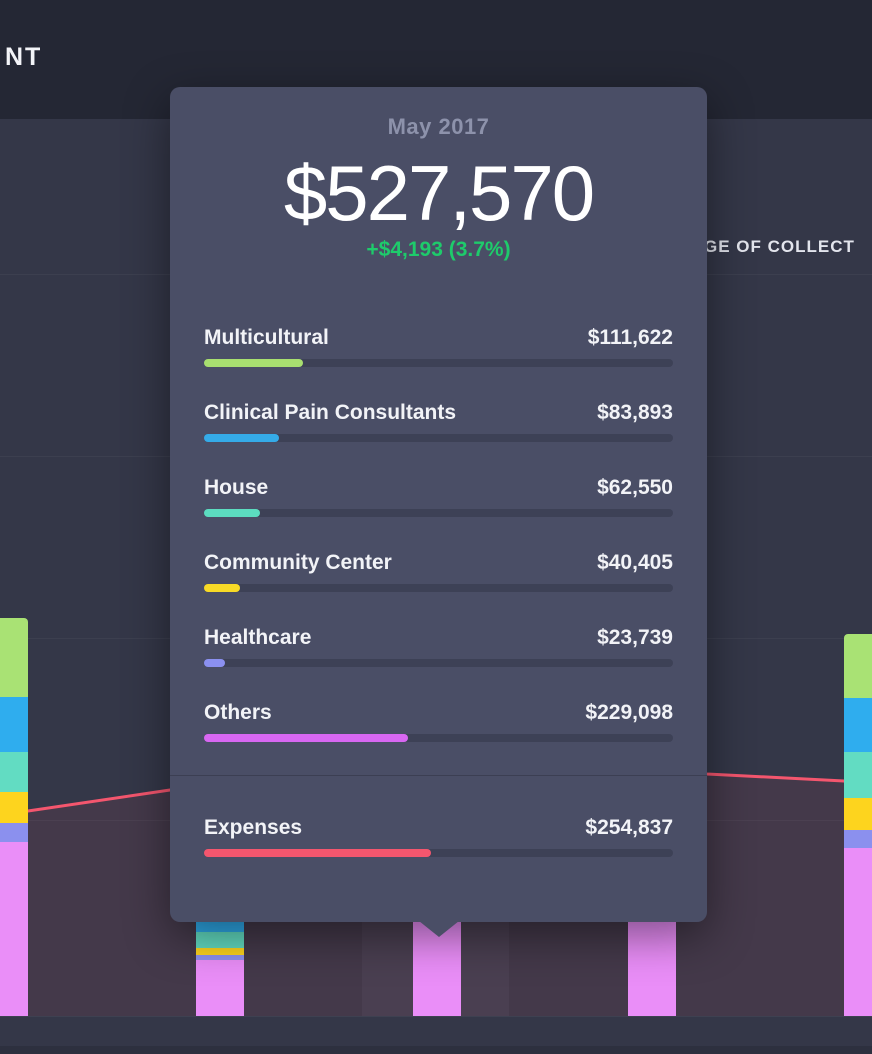  I want to click on tooltip-row-label: Others, so click(238, 712).